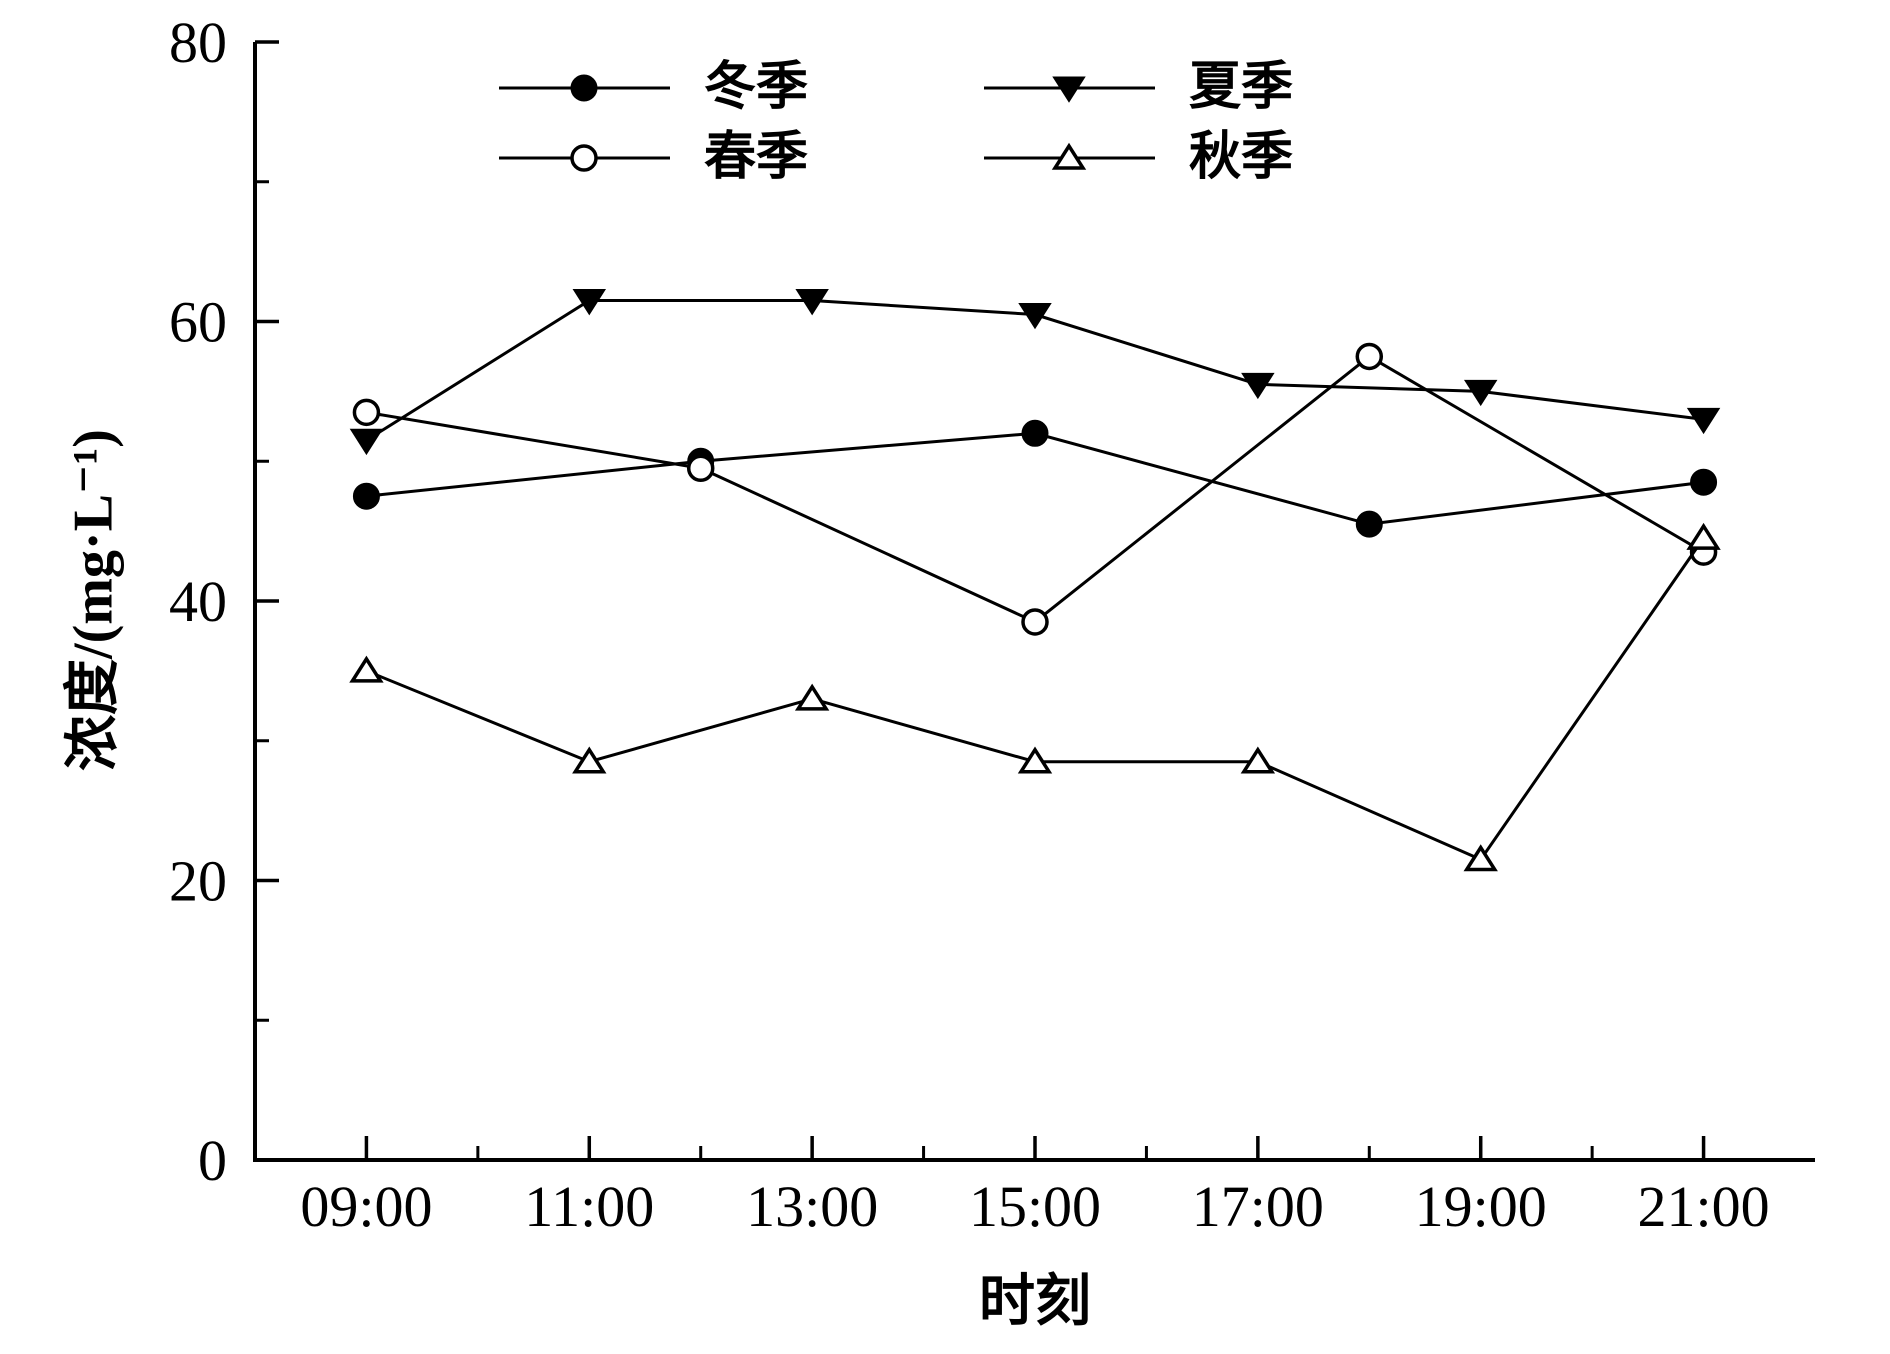 This screenshot has width=1890, height=1354. What do you see at coordinates (589, 1206) in the screenshot?
I see `x-tick-label: 11:00` at bounding box center [589, 1206].